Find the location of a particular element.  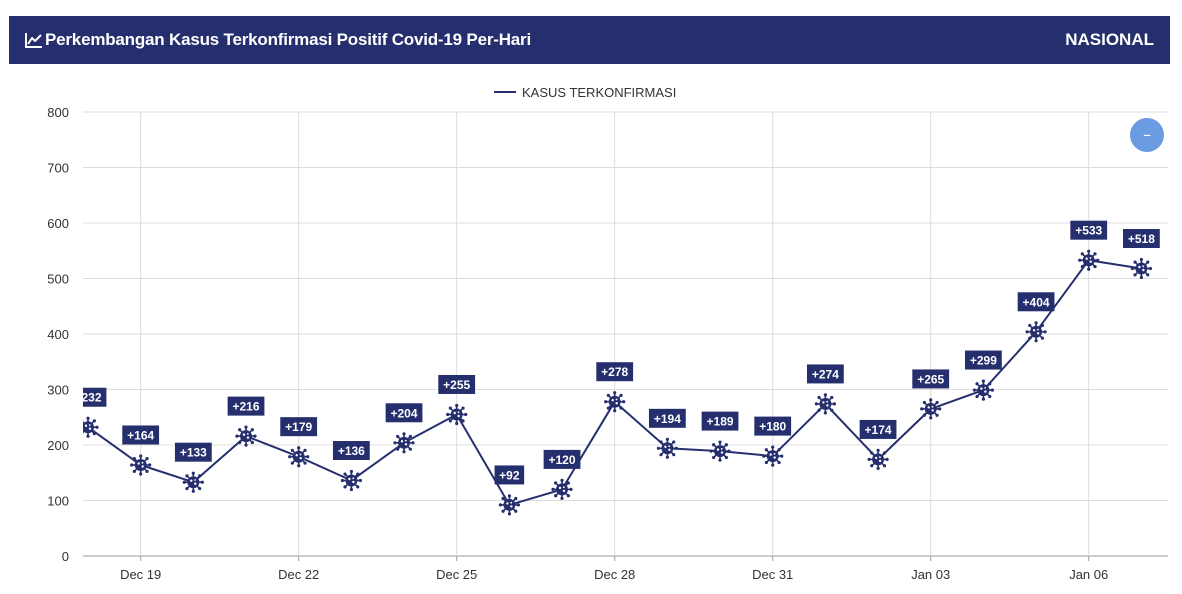

data-label: +278 is located at coordinates (614, 372).